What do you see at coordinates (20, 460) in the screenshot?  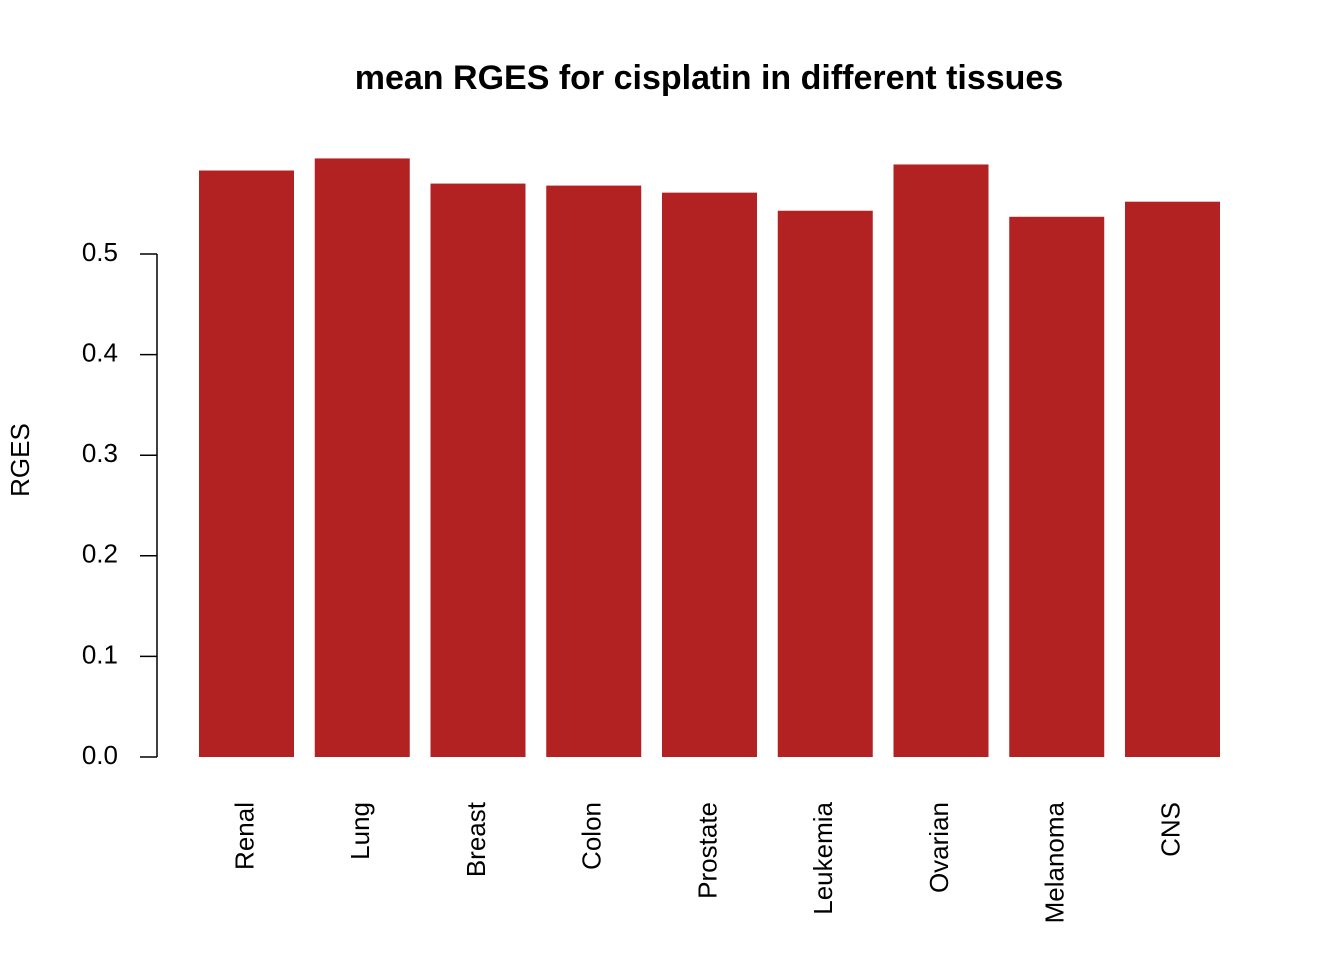 I see `y-axis-label: RGES` at bounding box center [20, 460].